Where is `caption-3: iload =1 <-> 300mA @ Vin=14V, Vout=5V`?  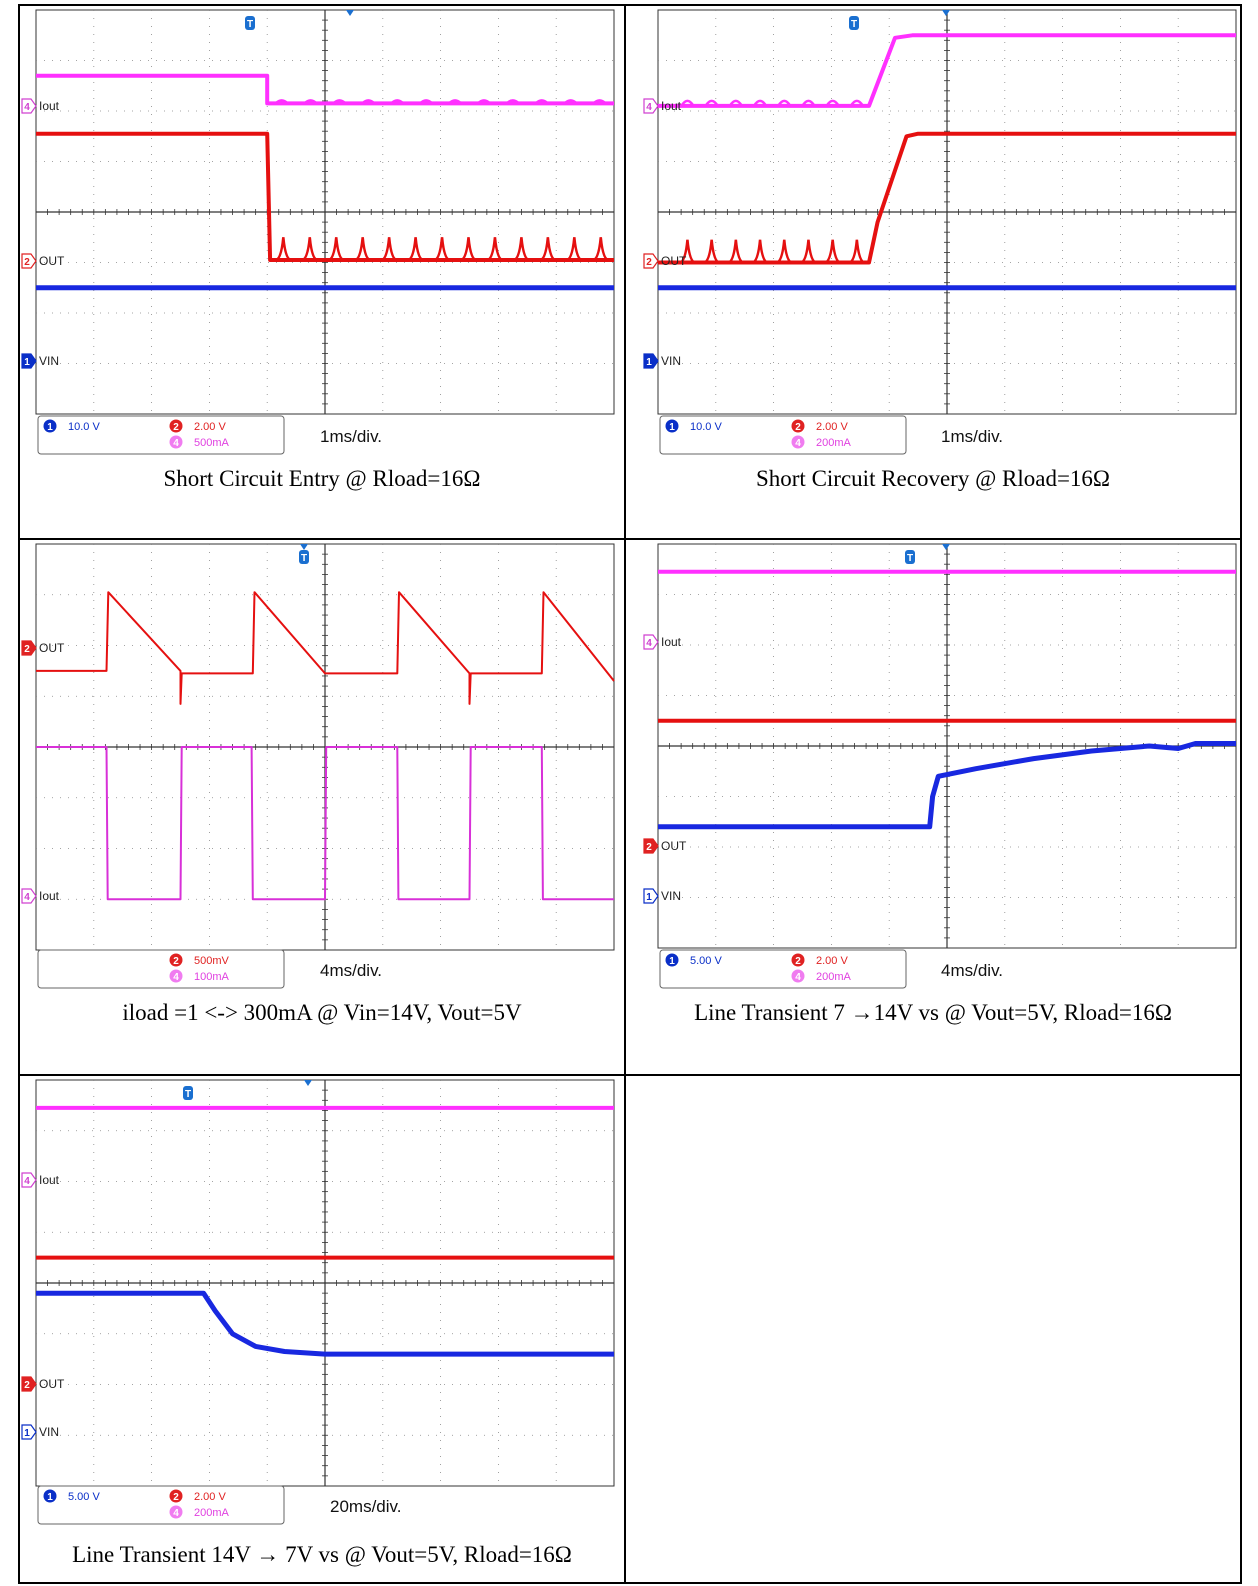
caption-3: iload =1 <-> 300mA @ Vin=14V, Vout=5V is located at coordinates (322, 1012).